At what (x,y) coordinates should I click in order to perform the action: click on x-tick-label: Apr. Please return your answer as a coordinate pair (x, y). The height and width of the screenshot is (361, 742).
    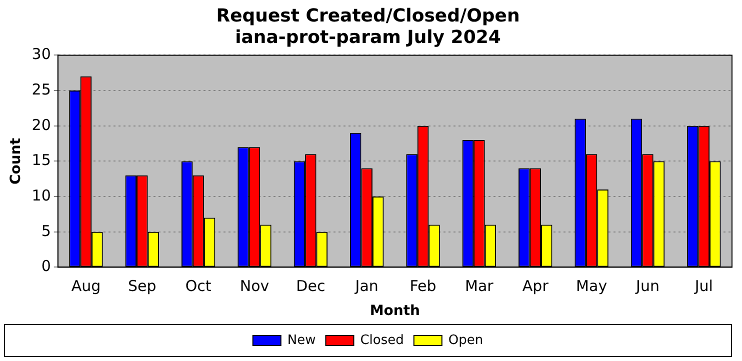
    Looking at the image, I should click on (536, 286).